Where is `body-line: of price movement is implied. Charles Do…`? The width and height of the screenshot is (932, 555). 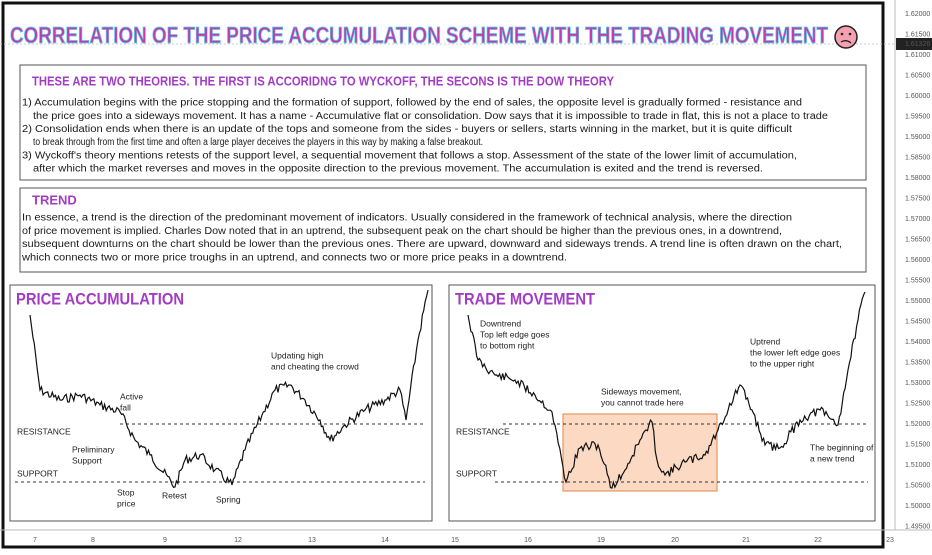
body-line: of price movement is implied. Charles Do… is located at coordinates (402, 231).